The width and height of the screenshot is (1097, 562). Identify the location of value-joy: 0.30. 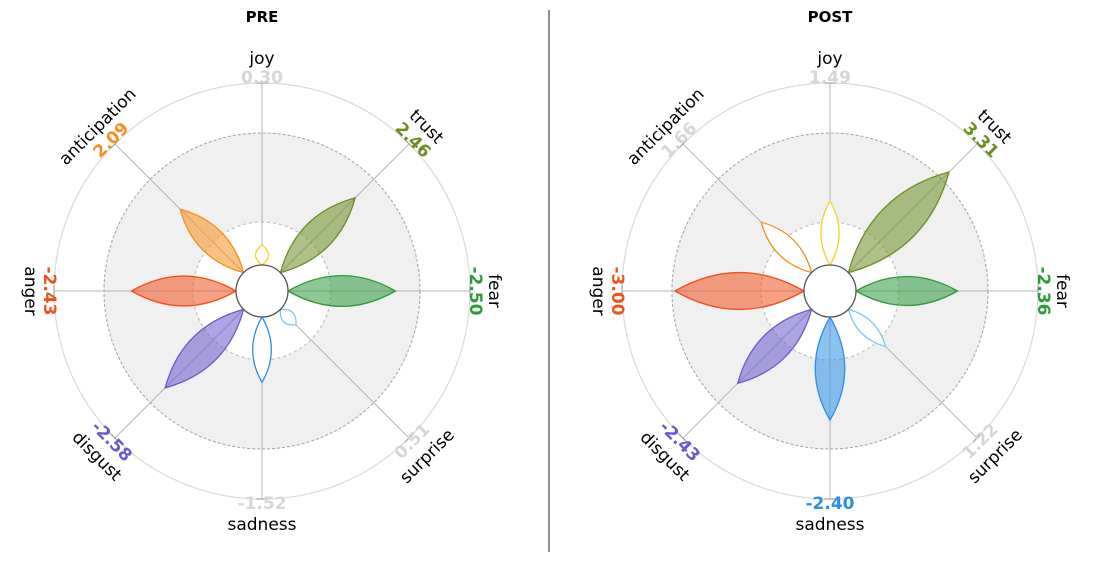
(262, 78).